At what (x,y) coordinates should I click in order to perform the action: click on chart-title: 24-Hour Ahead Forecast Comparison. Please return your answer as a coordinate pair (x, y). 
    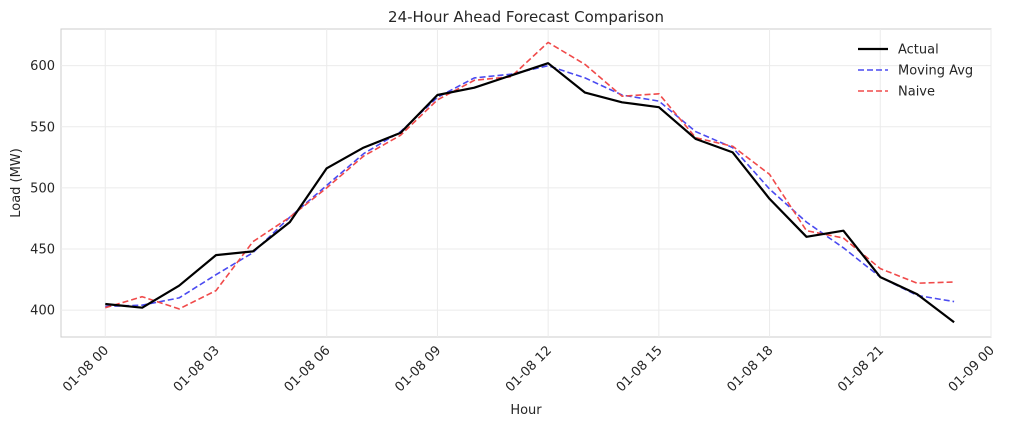
    Looking at the image, I should click on (526, 17).